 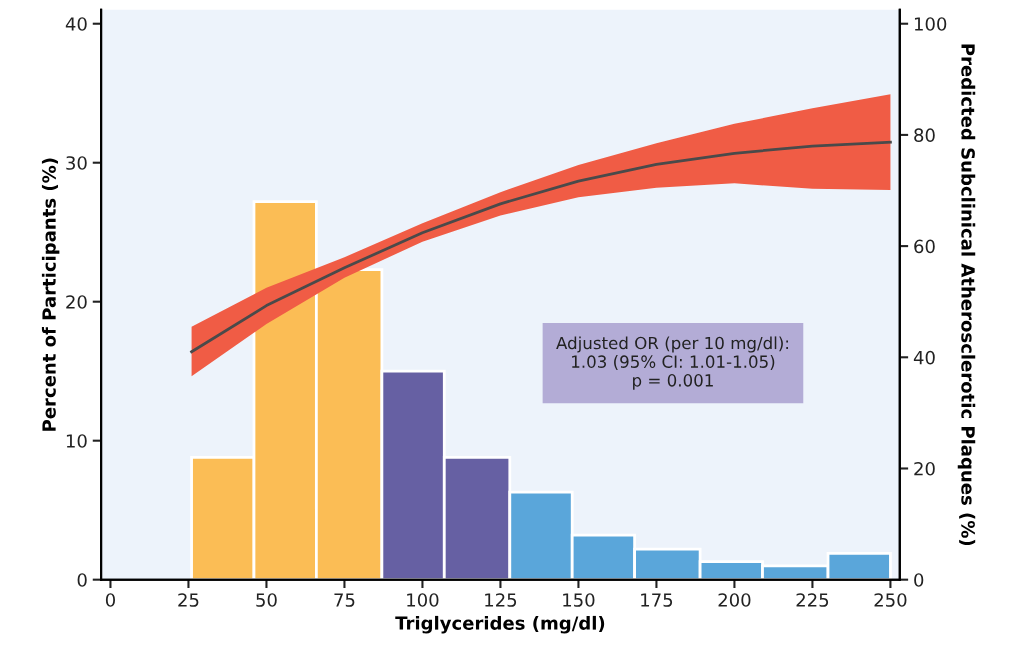 I want to click on y-tick-label: 0, so click(x=82, y=580).